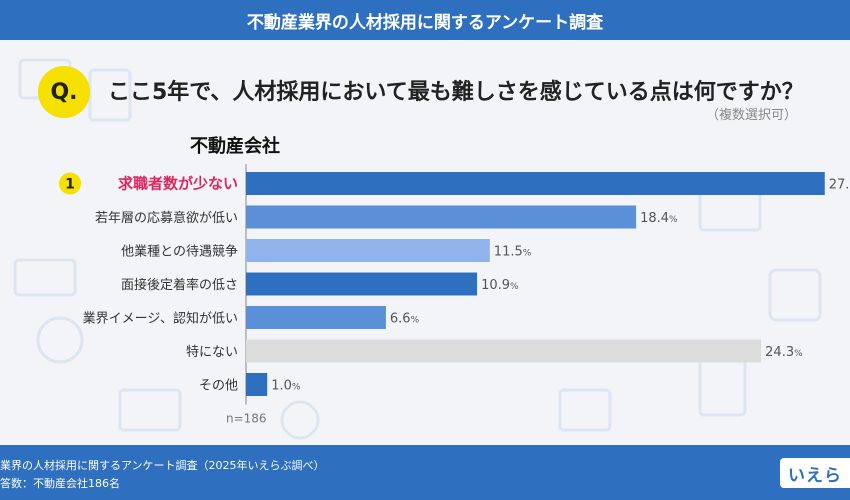 The image size is (850, 500). I want to click on header-bar: 不動産業界の人材採用に関するアンケート調査, so click(425, 20).